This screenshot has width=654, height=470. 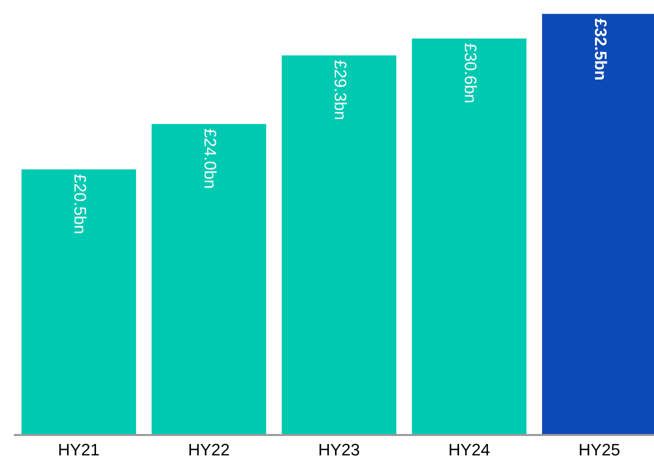 I want to click on x-tick-label: HY22, so click(x=209, y=450).